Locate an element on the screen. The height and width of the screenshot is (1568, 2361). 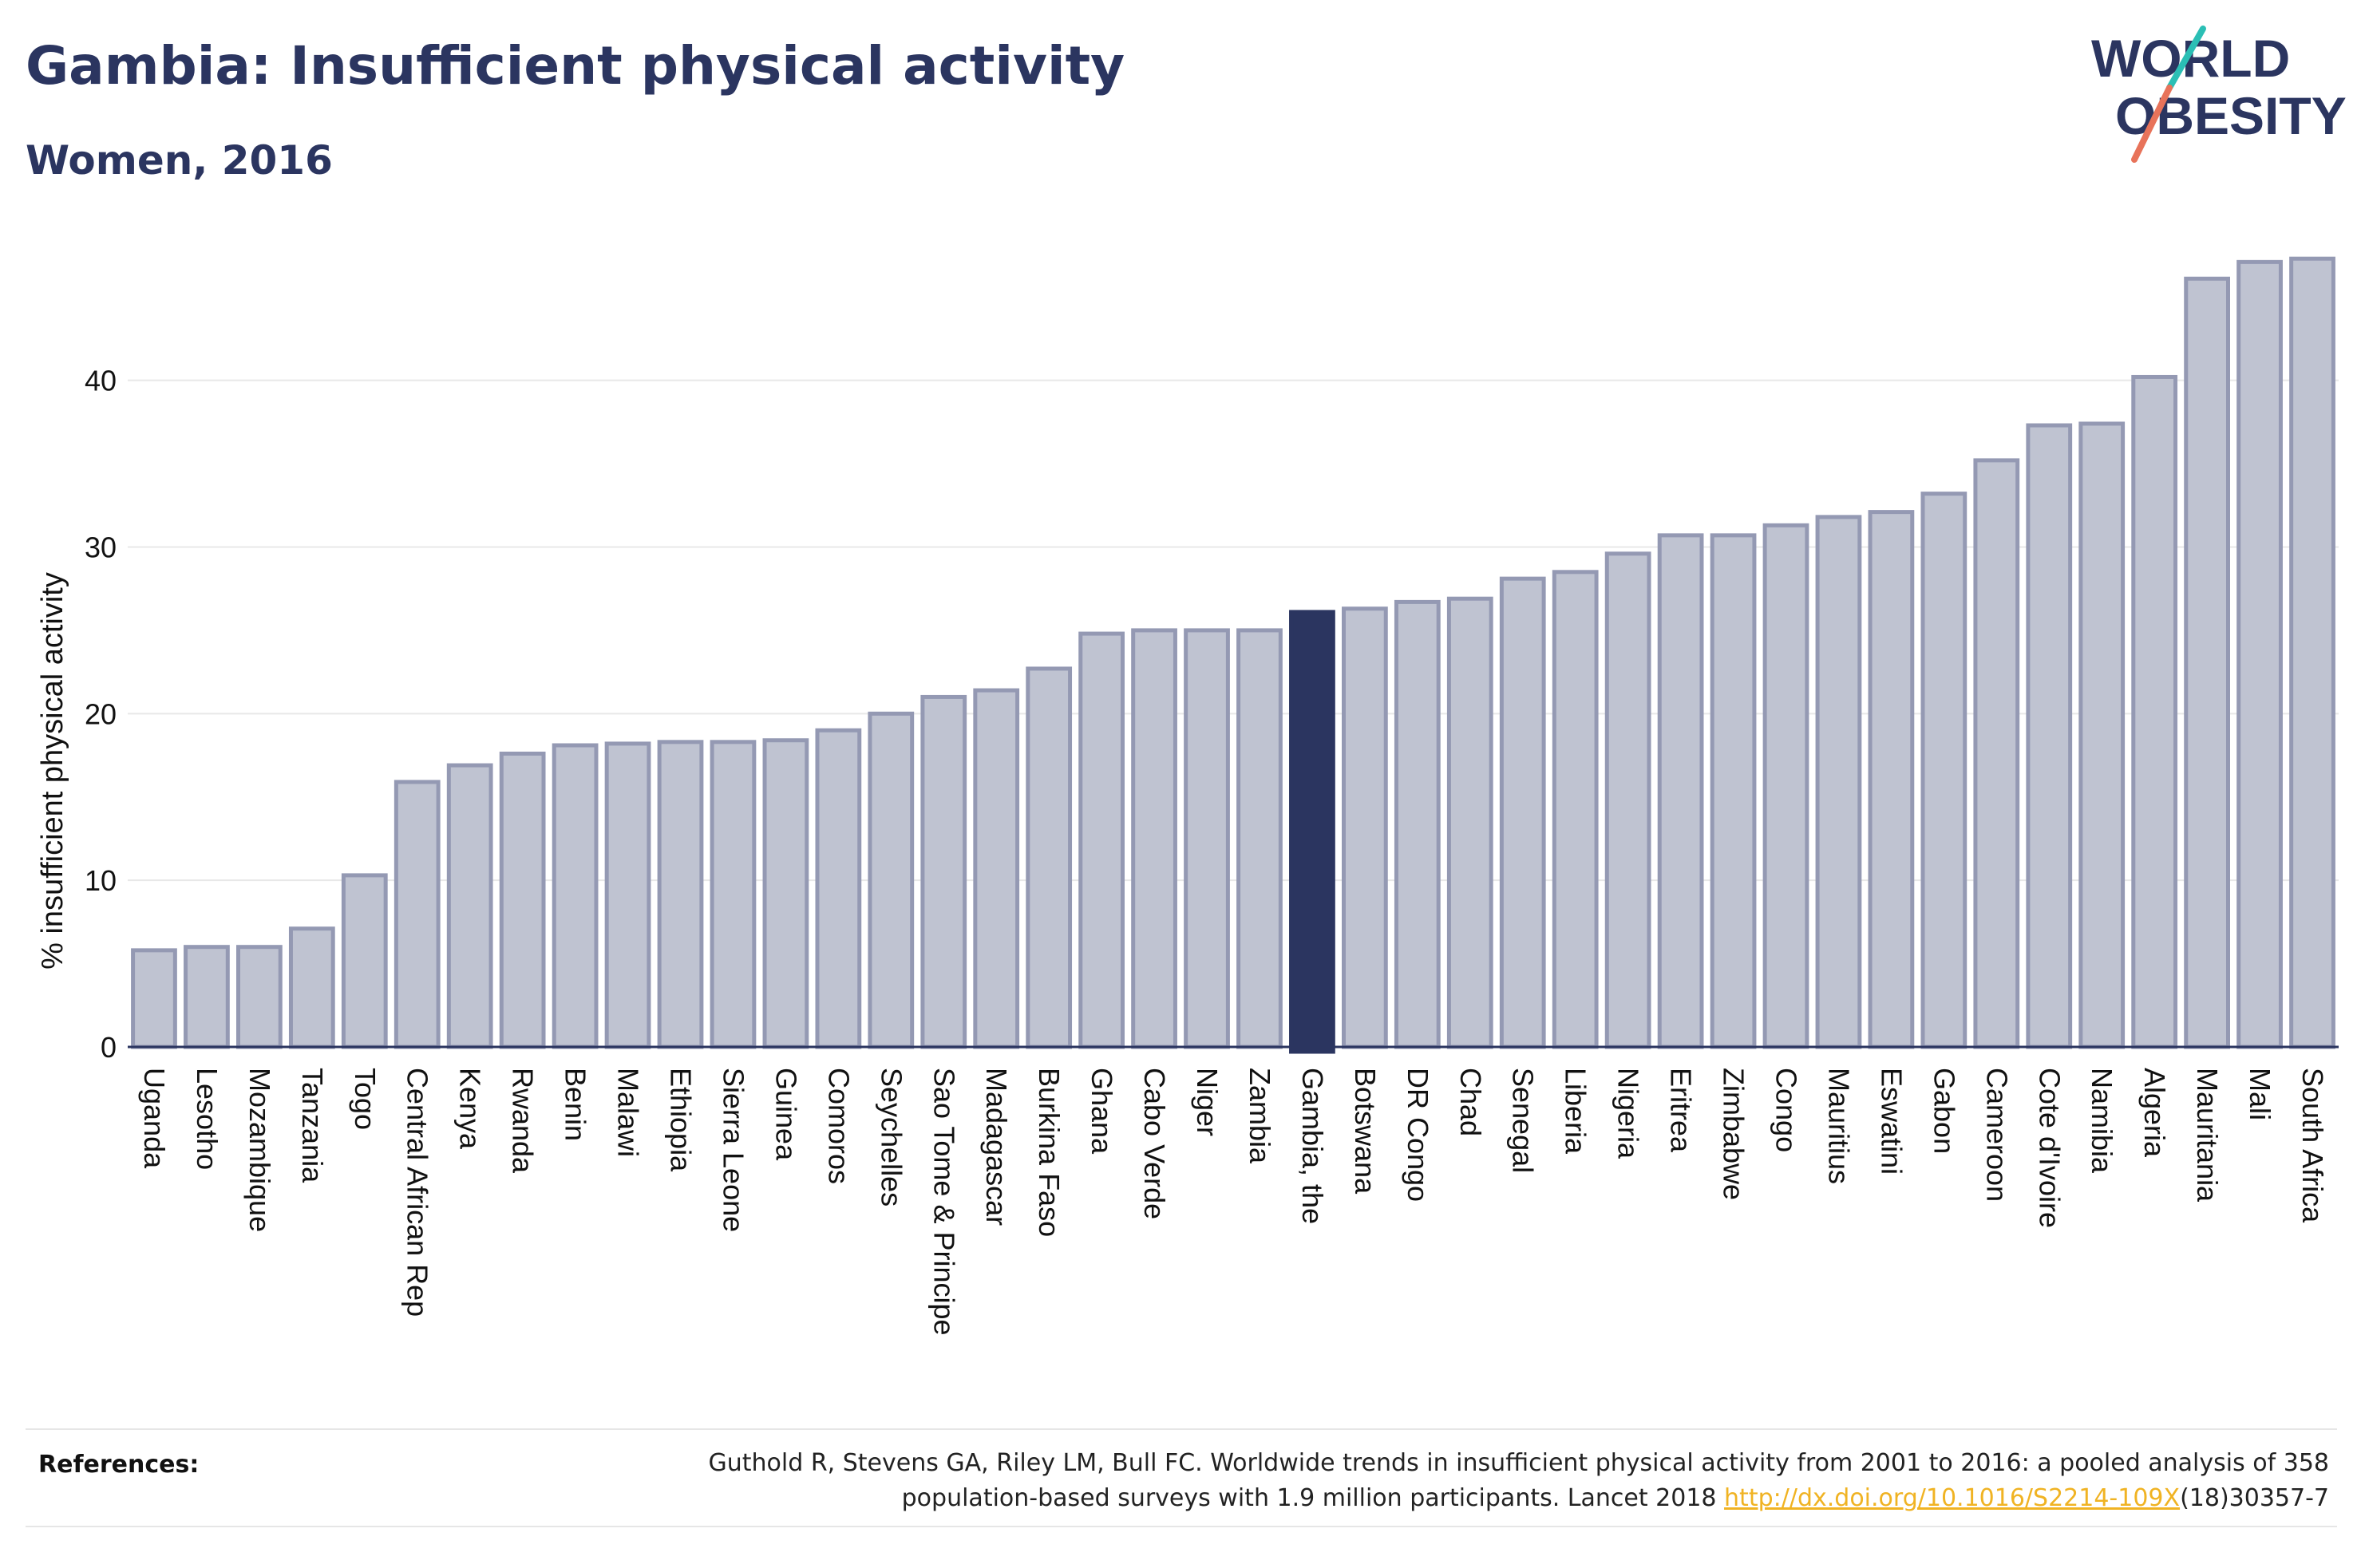
y-tick-labels: 0 10 20 30 40 is located at coordinates (101, 714).